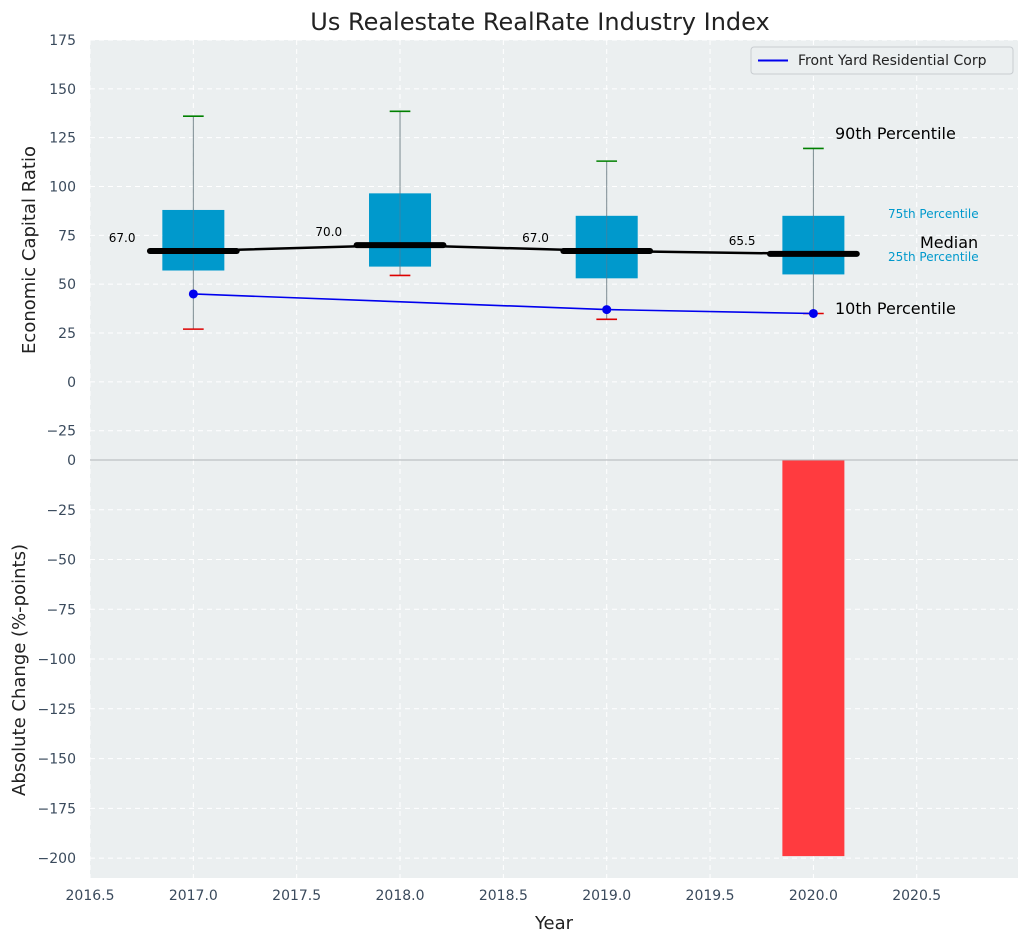 The height and width of the screenshot is (942, 1029). What do you see at coordinates (71, 461) in the screenshot?
I see `bottom-y-tick-label: 0` at bounding box center [71, 461].